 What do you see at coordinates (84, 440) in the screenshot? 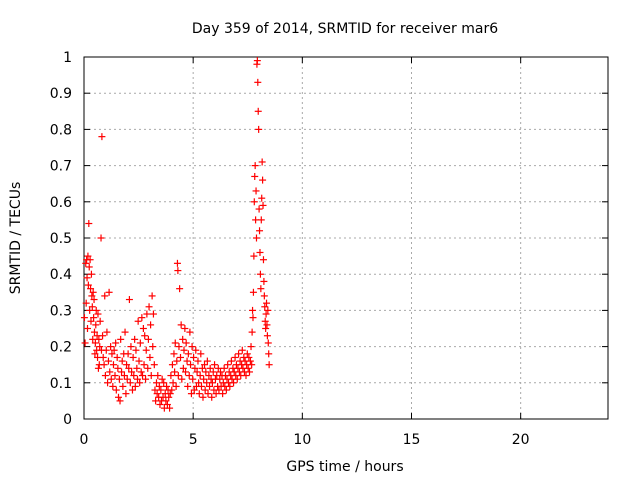
I see `x-tick-label: 0` at bounding box center [84, 440].